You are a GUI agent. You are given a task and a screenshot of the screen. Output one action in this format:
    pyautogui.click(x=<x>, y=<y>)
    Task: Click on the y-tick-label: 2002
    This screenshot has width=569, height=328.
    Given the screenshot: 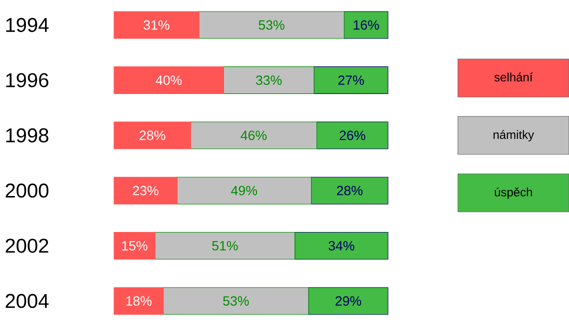 What is the action you would take?
    pyautogui.click(x=27, y=245)
    